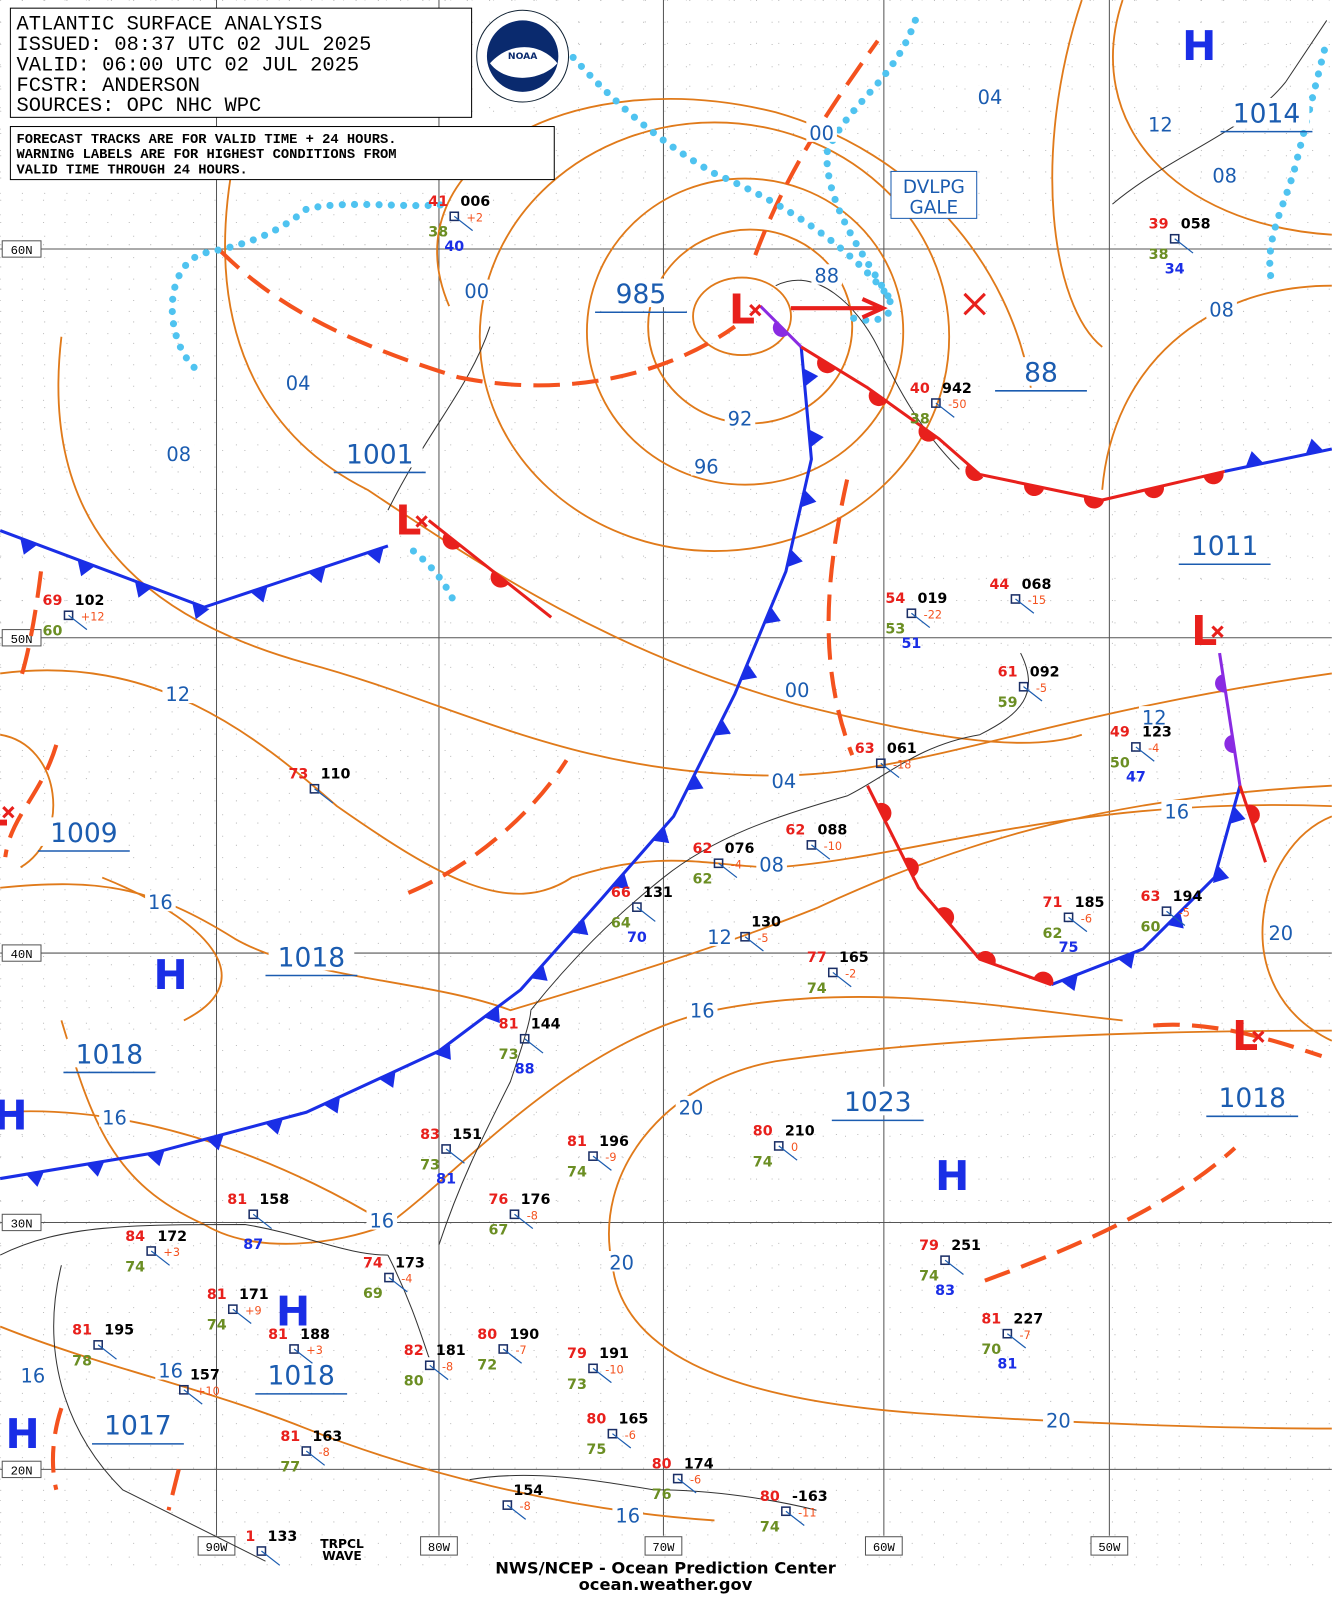  Describe the element at coordinates (439, 1546) in the screenshot. I see `label-box` at that location.